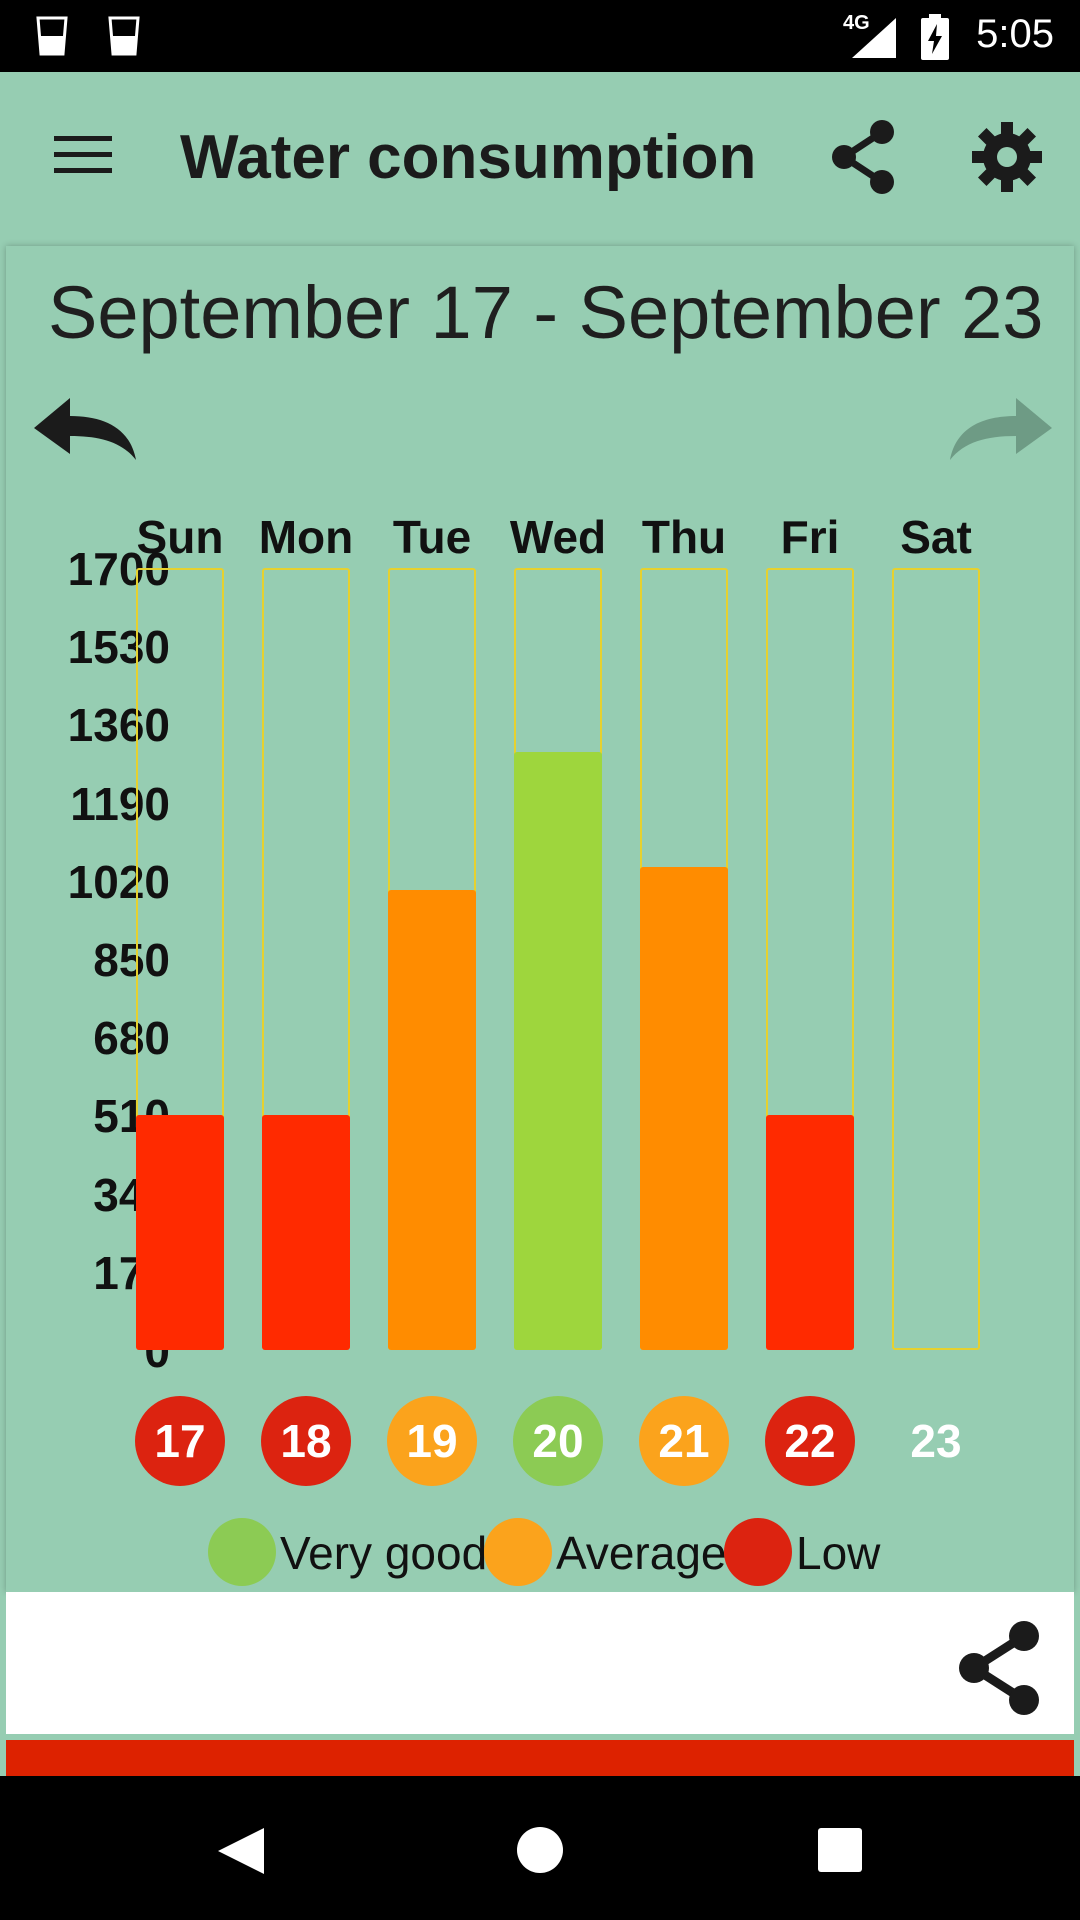  Describe the element at coordinates (306, 1232) in the screenshot. I see `bar-mon` at that location.